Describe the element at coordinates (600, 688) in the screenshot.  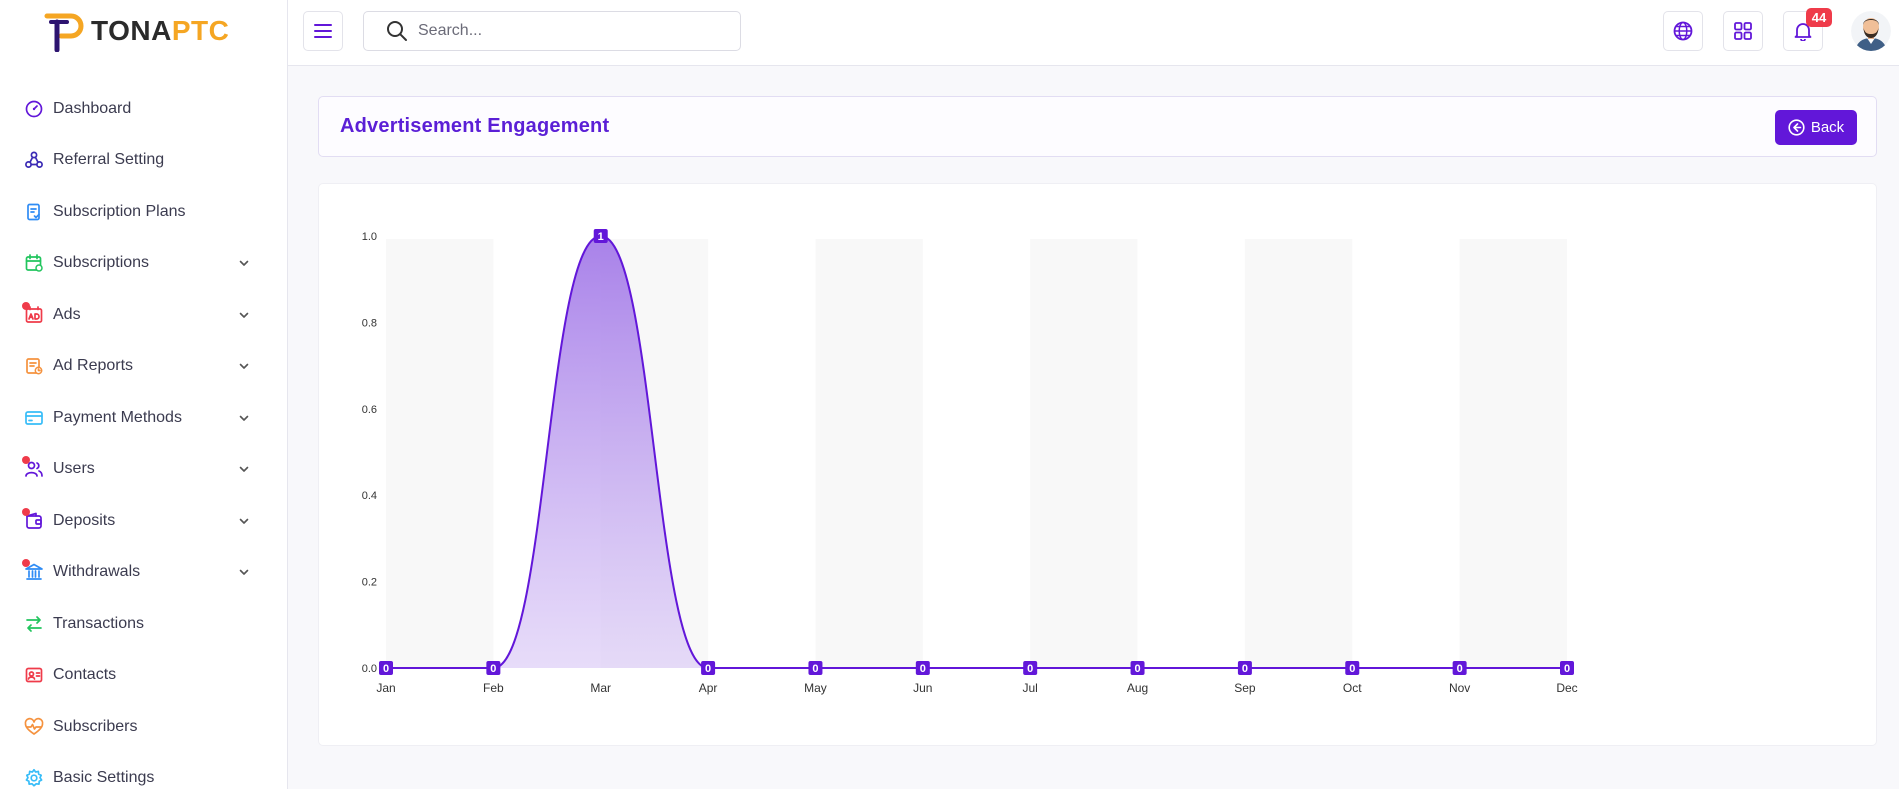
I see `x-tick-label: Mar` at that location.